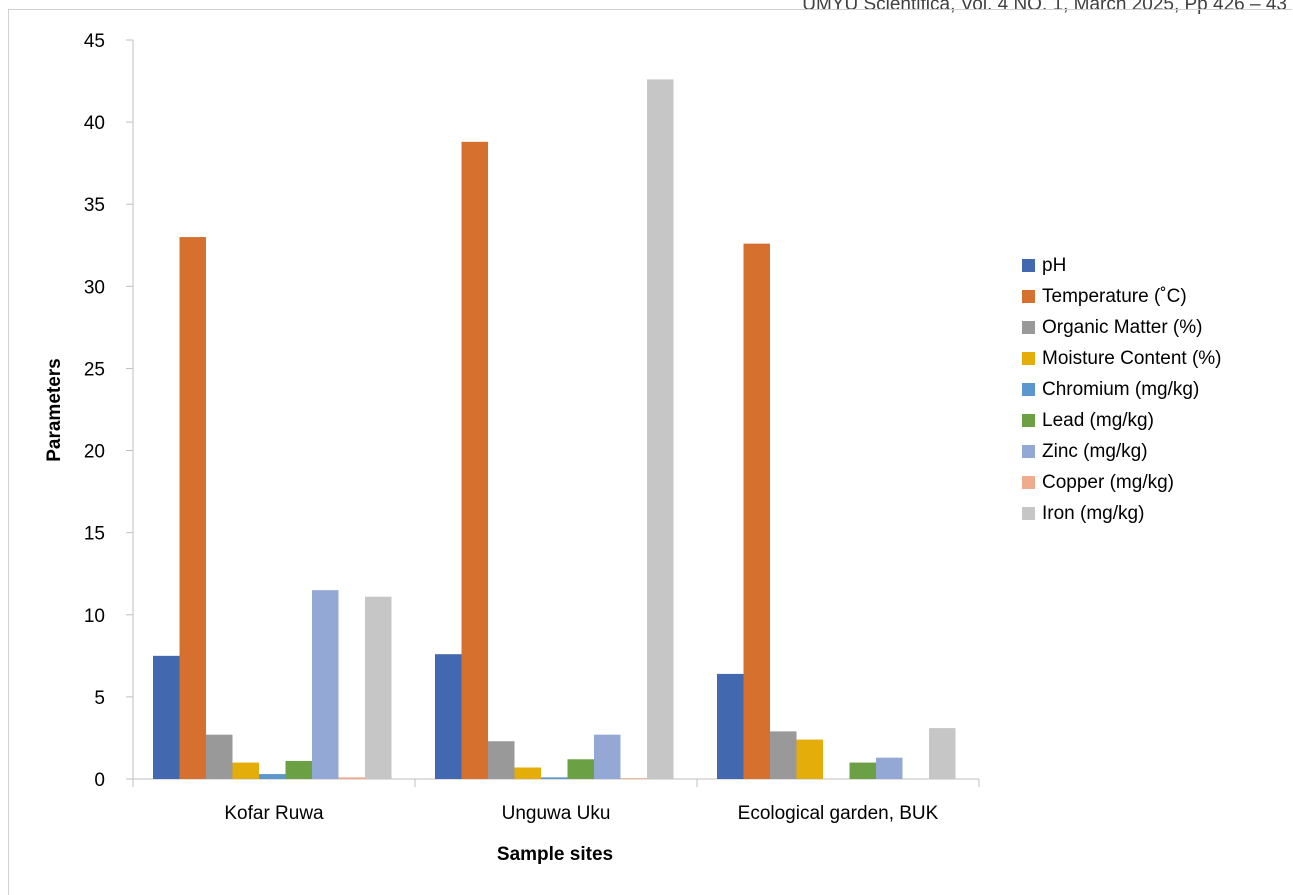 The image size is (1293, 895). What do you see at coordinates (54, 410) in the screenshot?
I see `y-axis-title: Parameters` at bounding box center [54, 410].